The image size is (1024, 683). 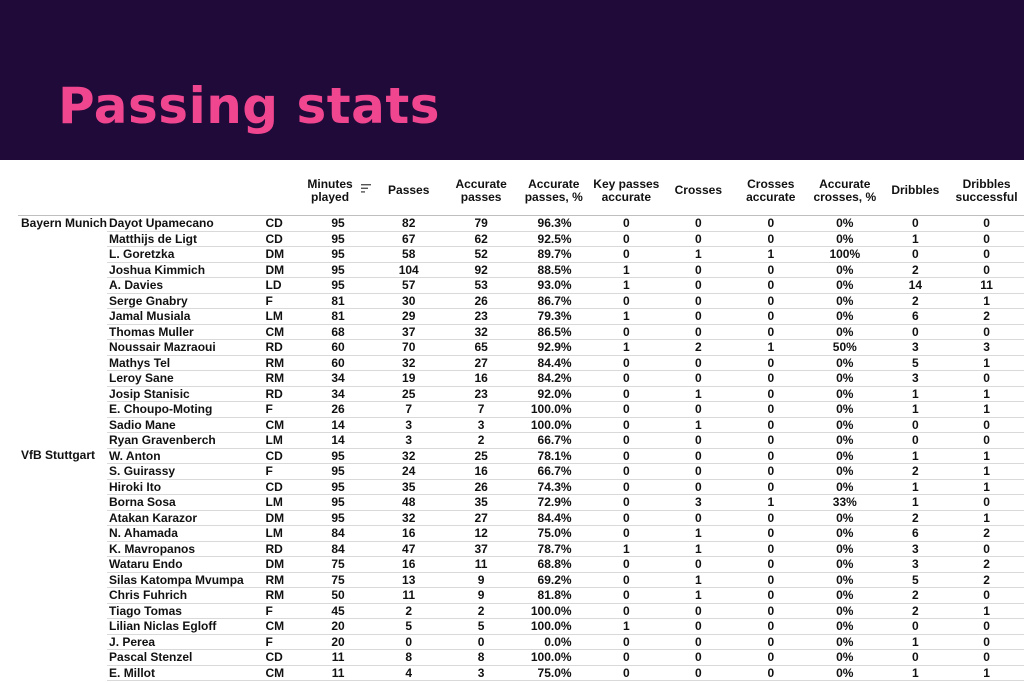 I want to click on passes: 58, so click(x=409, y=254).